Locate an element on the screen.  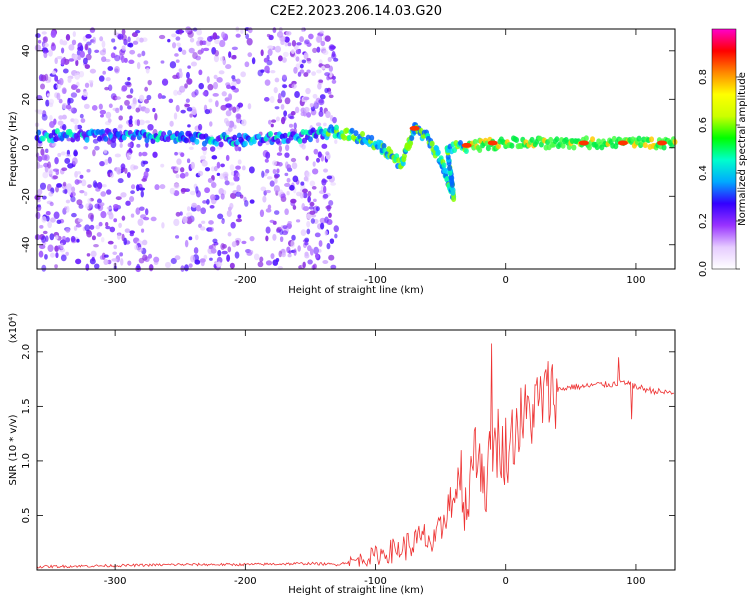
spectrogram-hotspot is located at coordinates (492, 143).